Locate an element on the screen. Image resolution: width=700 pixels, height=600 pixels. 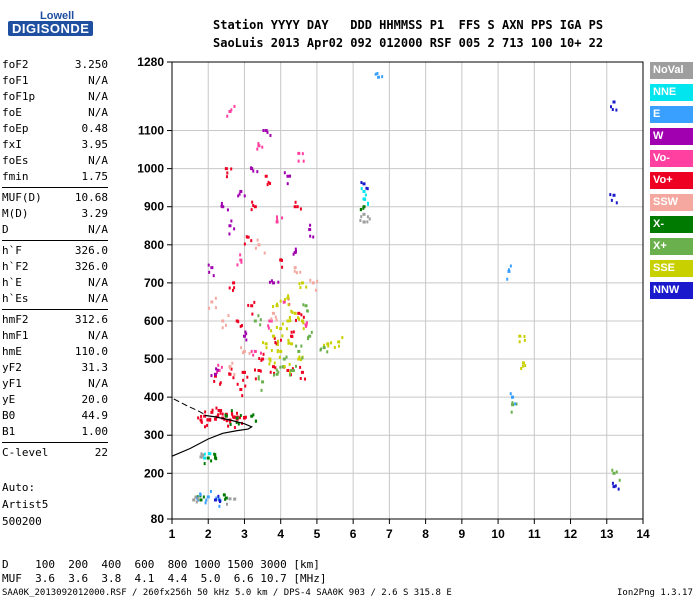
param-row: M(D) 3.29 is located at coordinates (55, 214).